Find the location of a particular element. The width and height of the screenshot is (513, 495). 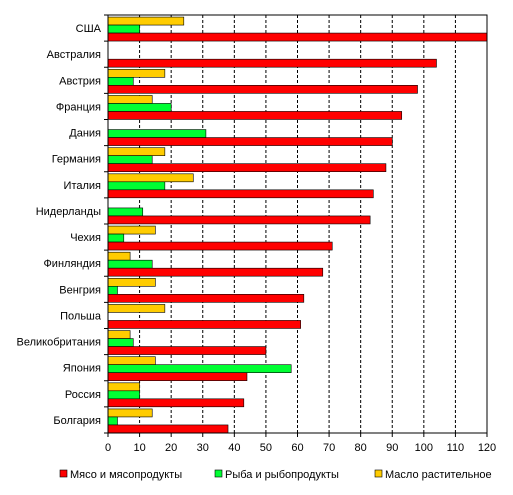

category-label: Великобритания is located at coordinates (59, 343).